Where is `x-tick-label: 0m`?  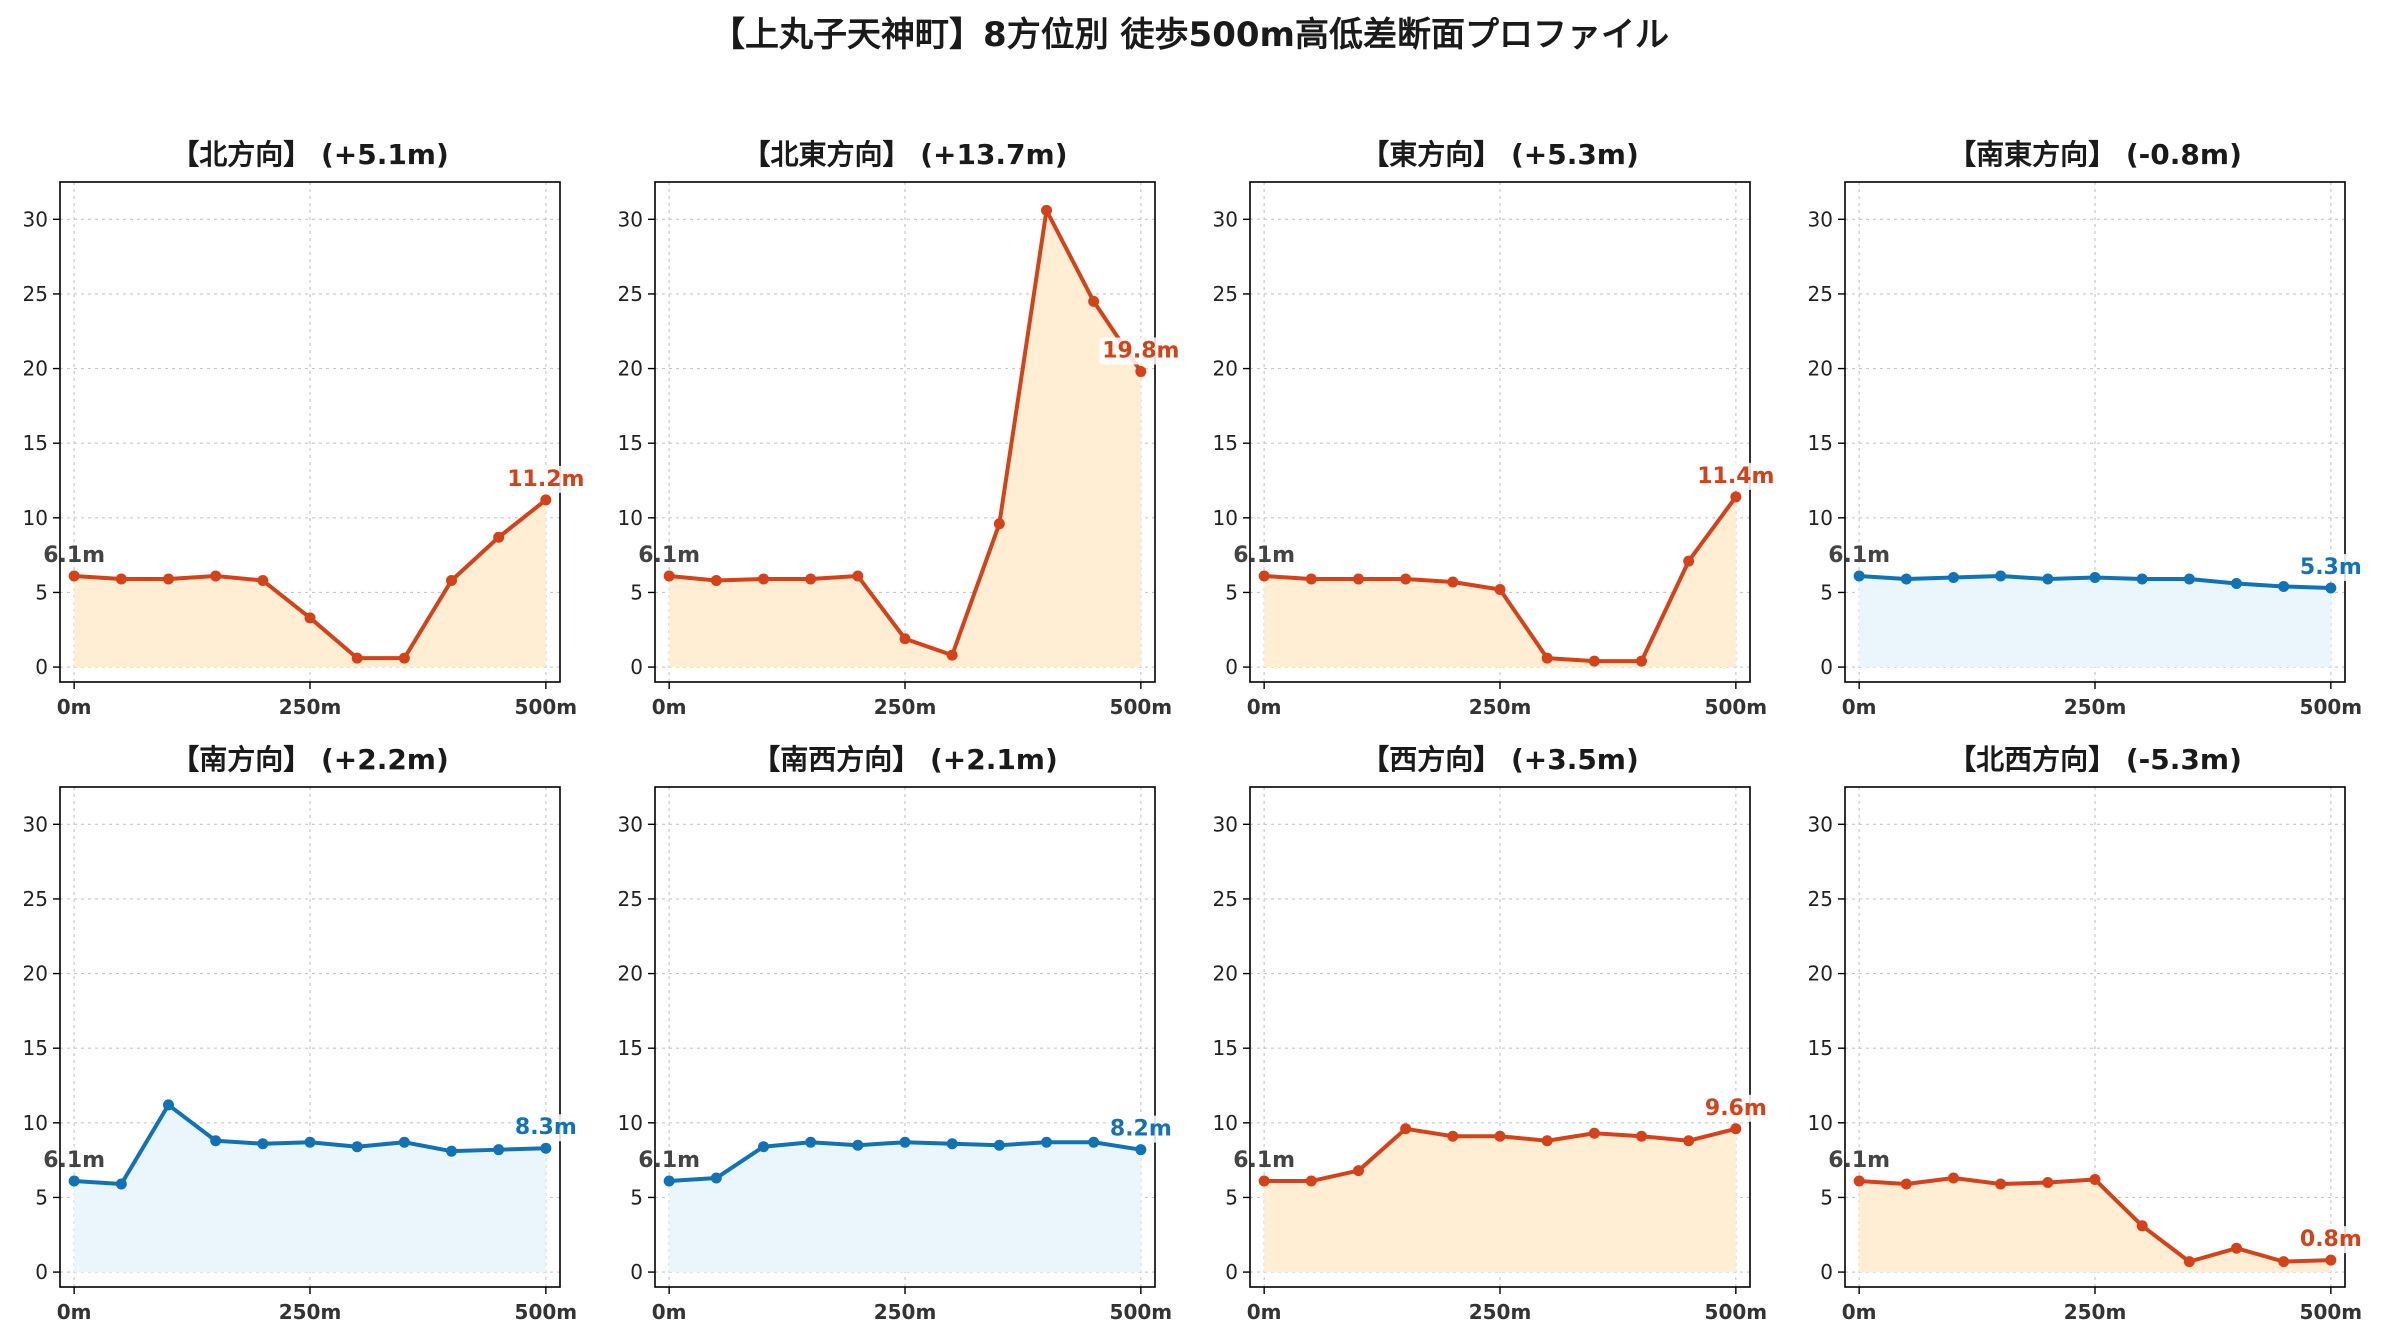 x-tick-label: 0m is located at coordinates (1859, 707).